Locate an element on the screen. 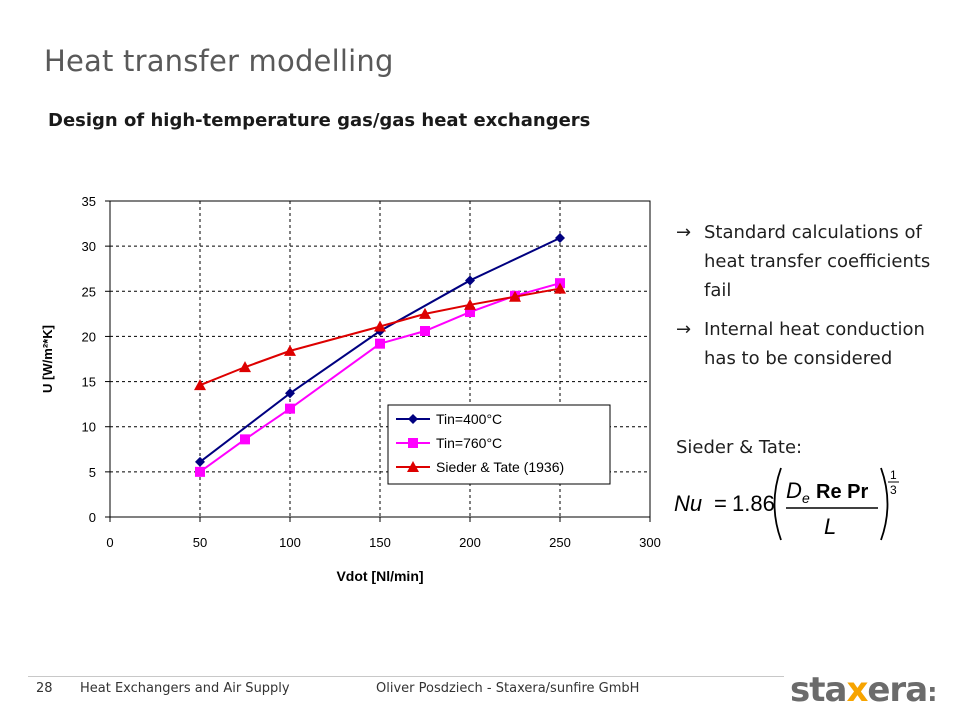 The image size is (960, 720). logo-dots: : is located at coordinates (932, 693).